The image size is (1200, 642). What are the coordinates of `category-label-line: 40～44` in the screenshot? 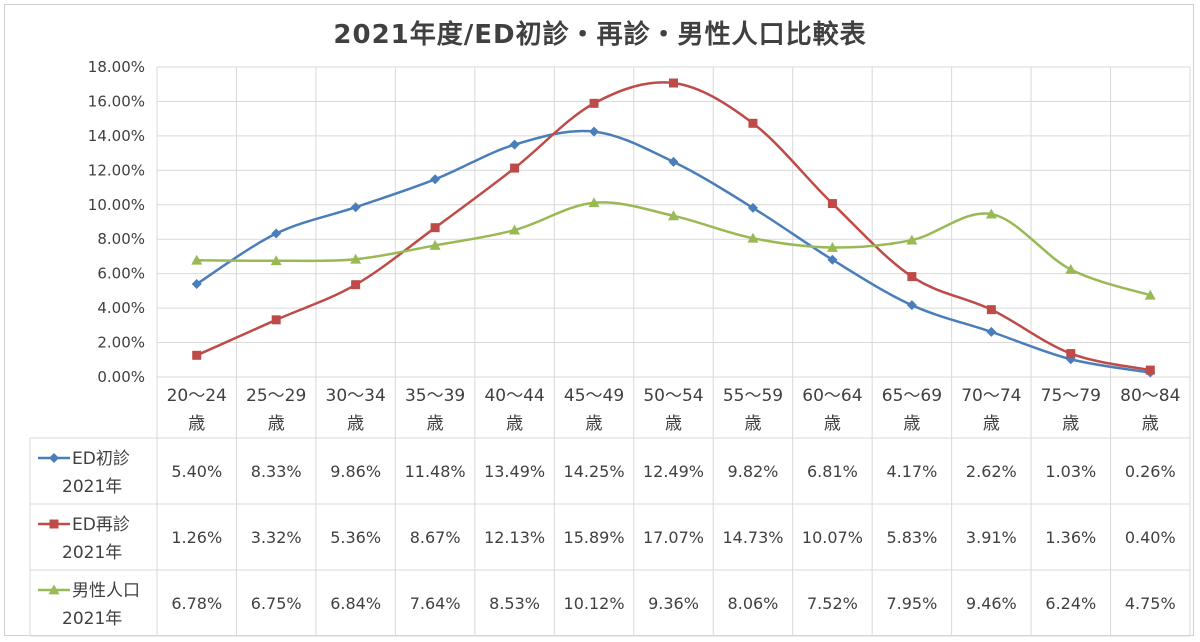 It's located at (514, 396).